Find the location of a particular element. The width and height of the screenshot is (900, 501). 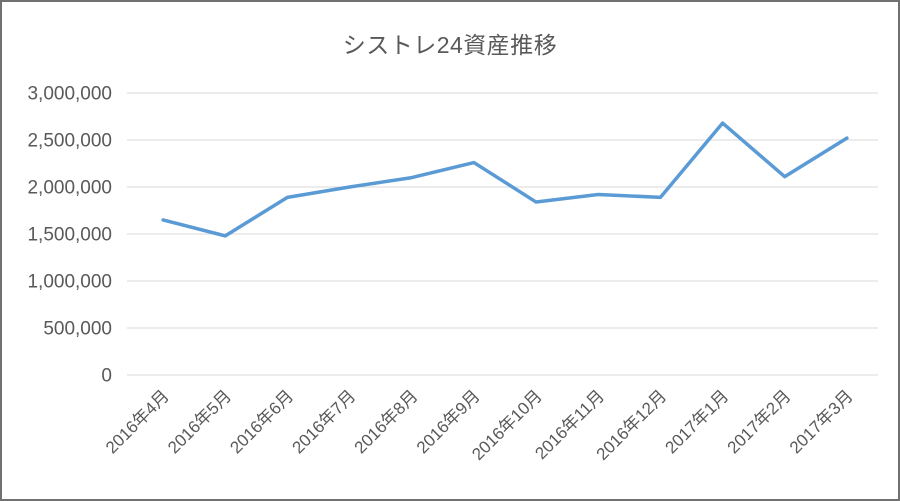

x-axis-tick-label: 2017年2月 is located at coordinates (759, 421).